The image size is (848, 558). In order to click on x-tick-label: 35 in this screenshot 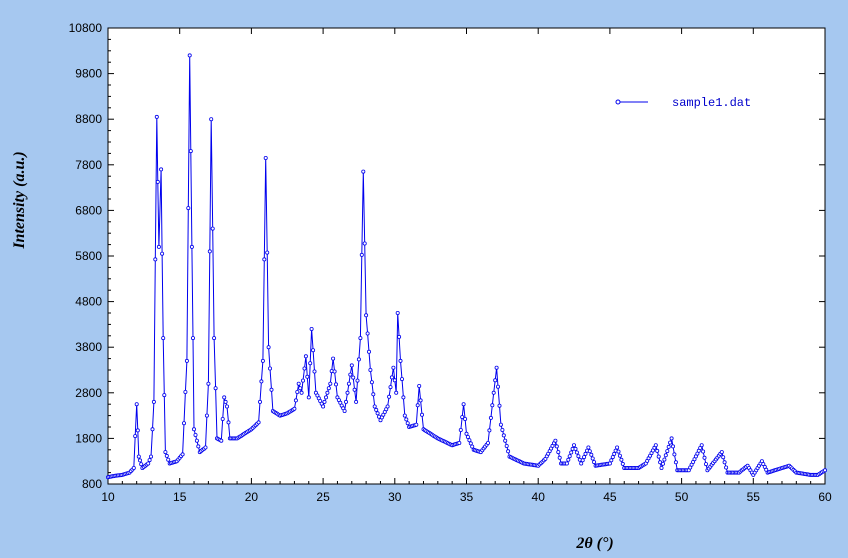, I will do `click(467, 497)`.